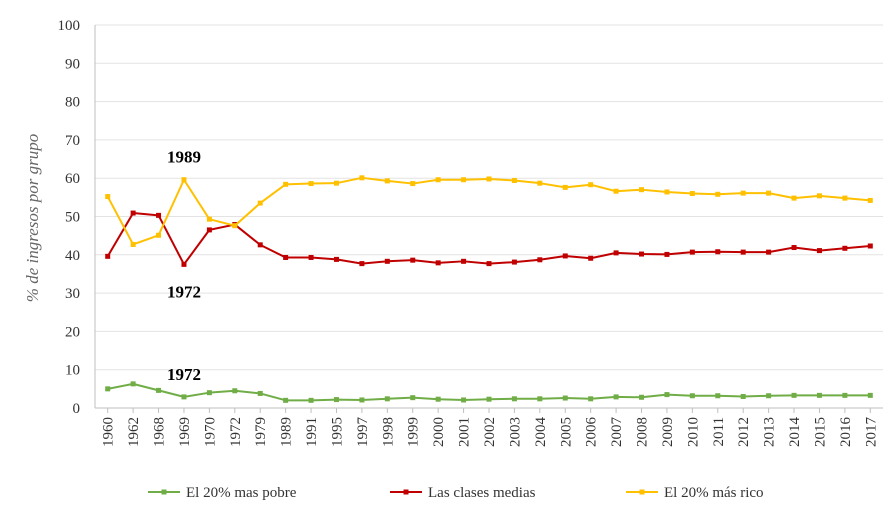 The height and width of the screenshot is (508, 896). I want to click on x-tick-label: 2004, so click(541, 432).